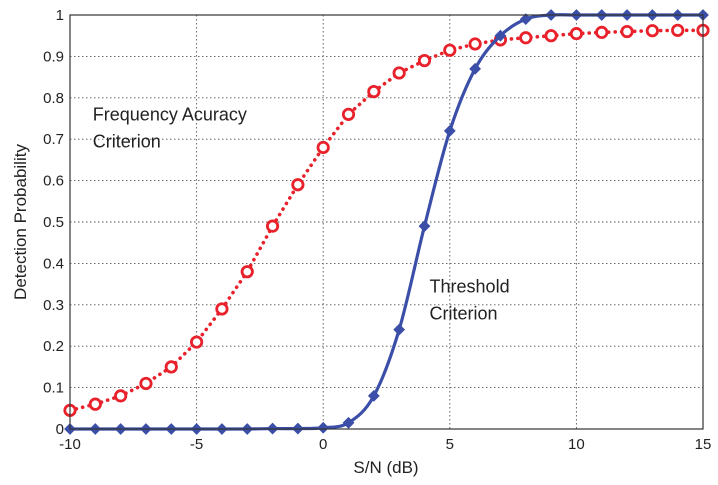  I want to click on y-tick-label: 0.5, so click(53, 222).